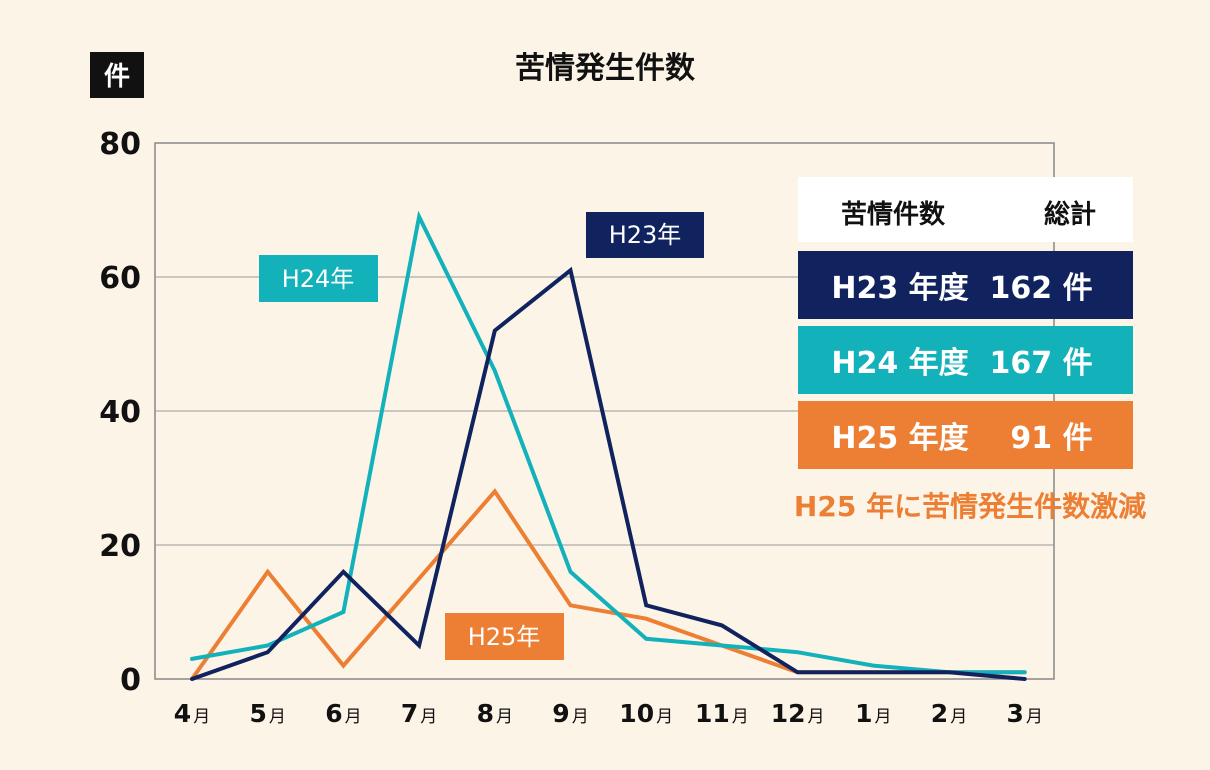  What do you see at coordinates (257, 713) in the screenshot?
I see `x-tick-number: 5` at bounding box center [257, 713].